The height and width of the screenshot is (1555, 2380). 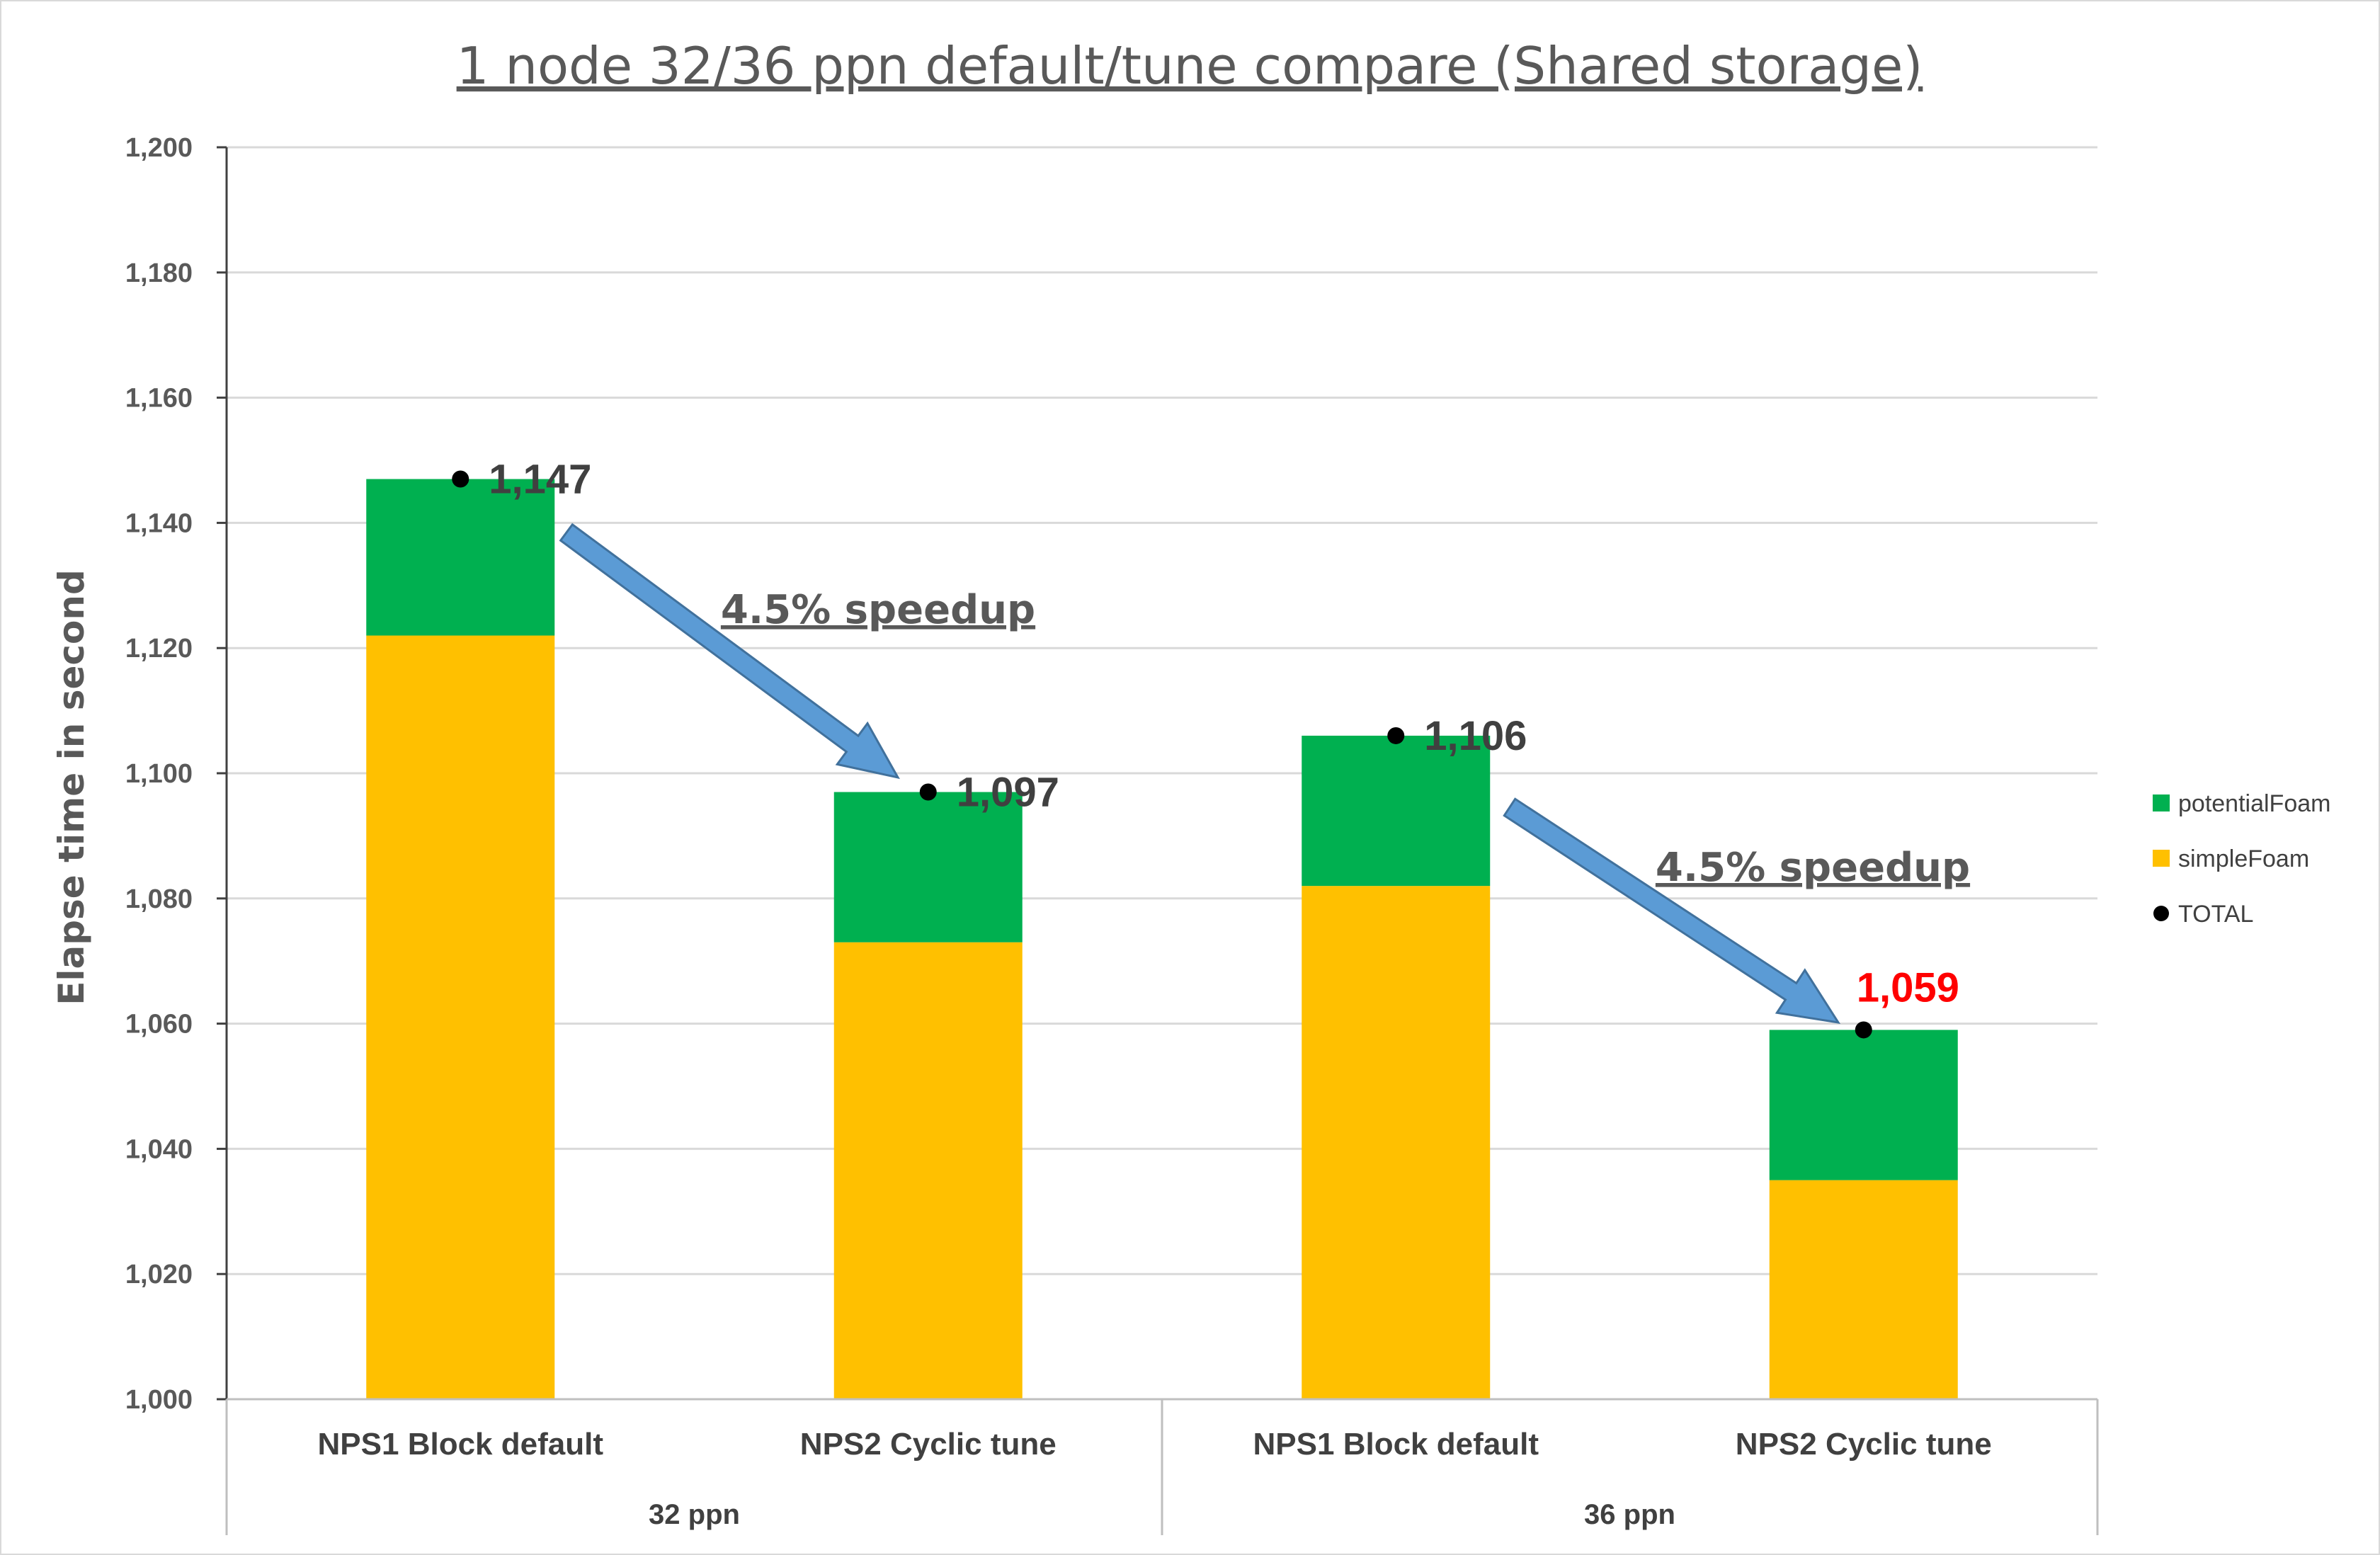 What do you see at coordinates (2161, 803) in the screenshot?
I see `legend-swatch-potentialfoam` at bounding box center [2161, 803].